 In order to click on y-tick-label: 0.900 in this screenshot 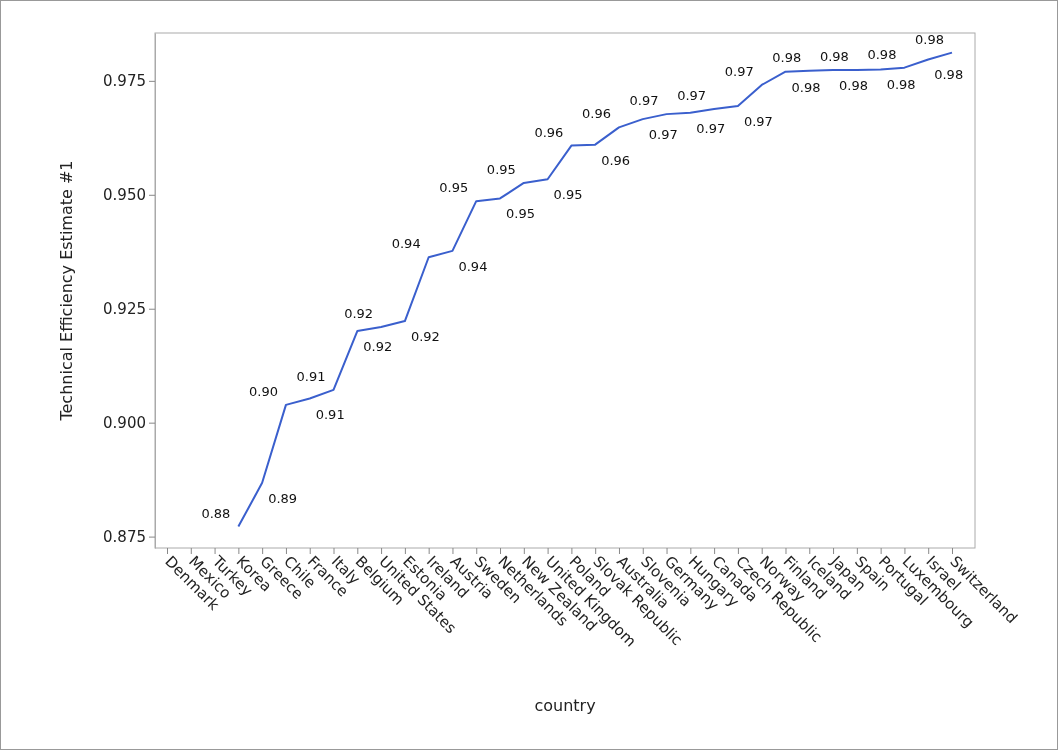, I will do `click(124, 422)`.